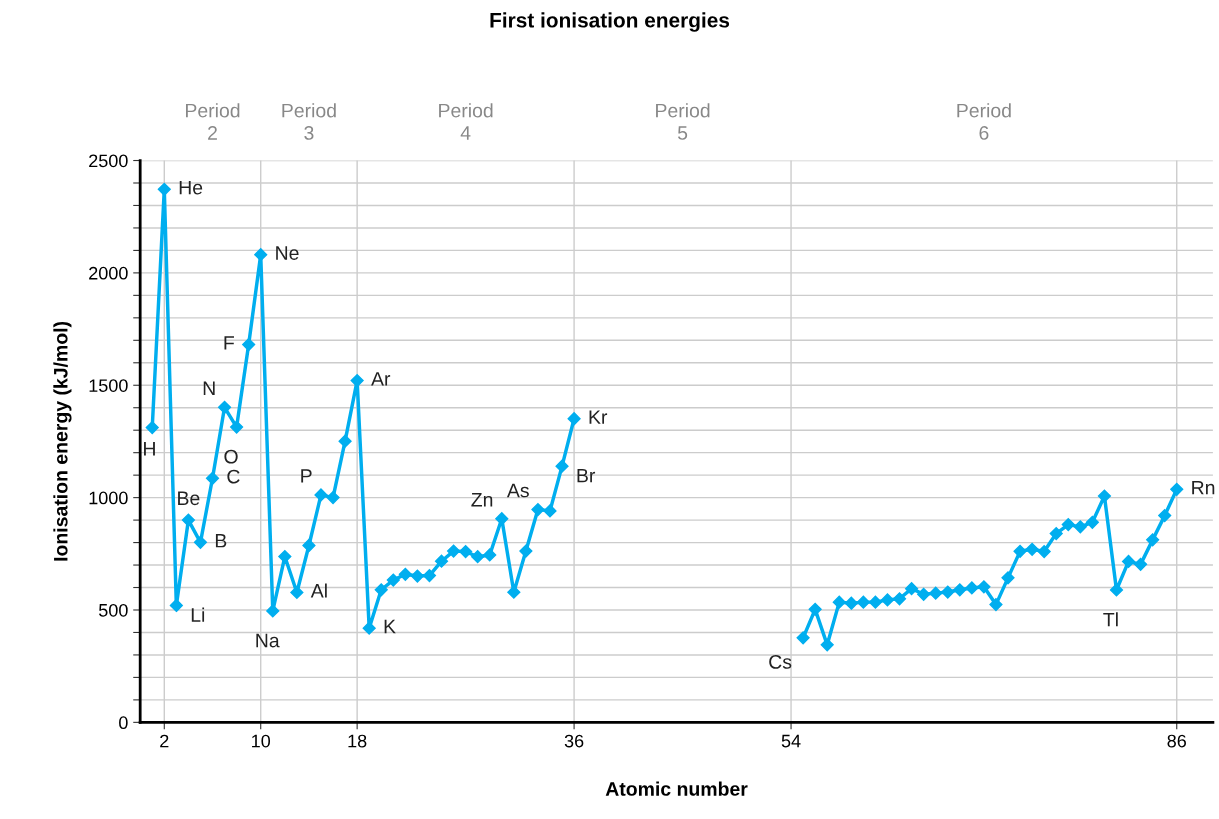  Describe the element at coordinates (268, 640) in the screenshot. I see `annotation: Na` at that location.